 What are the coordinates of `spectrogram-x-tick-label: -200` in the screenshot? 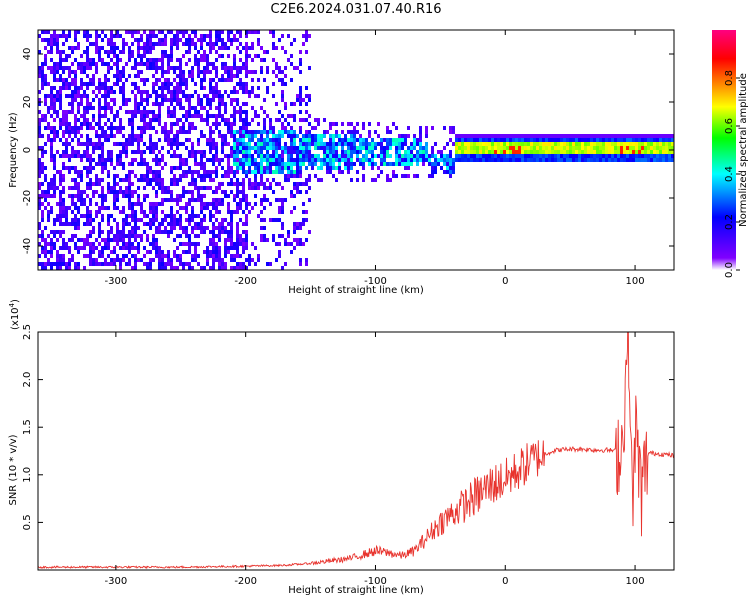 It's located at (245, 281).